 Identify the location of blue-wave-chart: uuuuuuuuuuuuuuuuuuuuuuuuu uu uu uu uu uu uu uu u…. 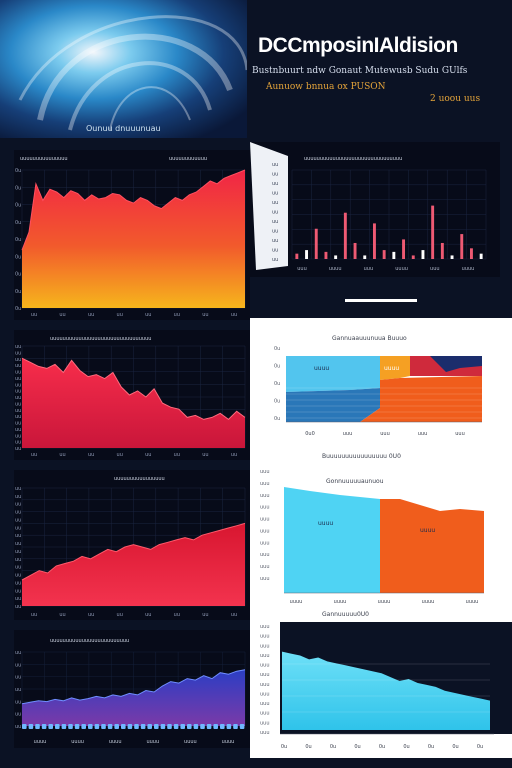
(132, 689).